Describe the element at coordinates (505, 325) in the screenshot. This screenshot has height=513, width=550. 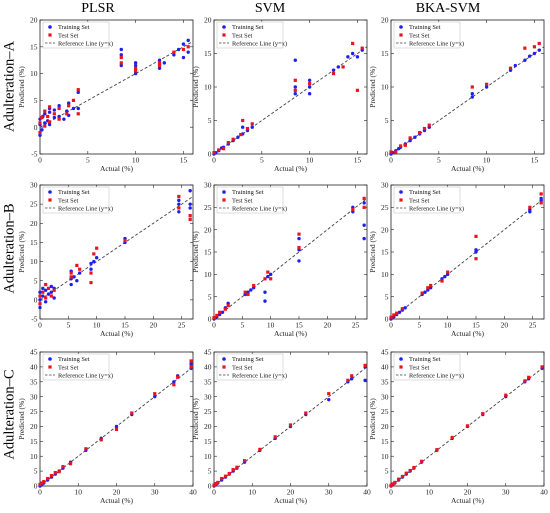
I see `x-tick-label: 20` at that location.